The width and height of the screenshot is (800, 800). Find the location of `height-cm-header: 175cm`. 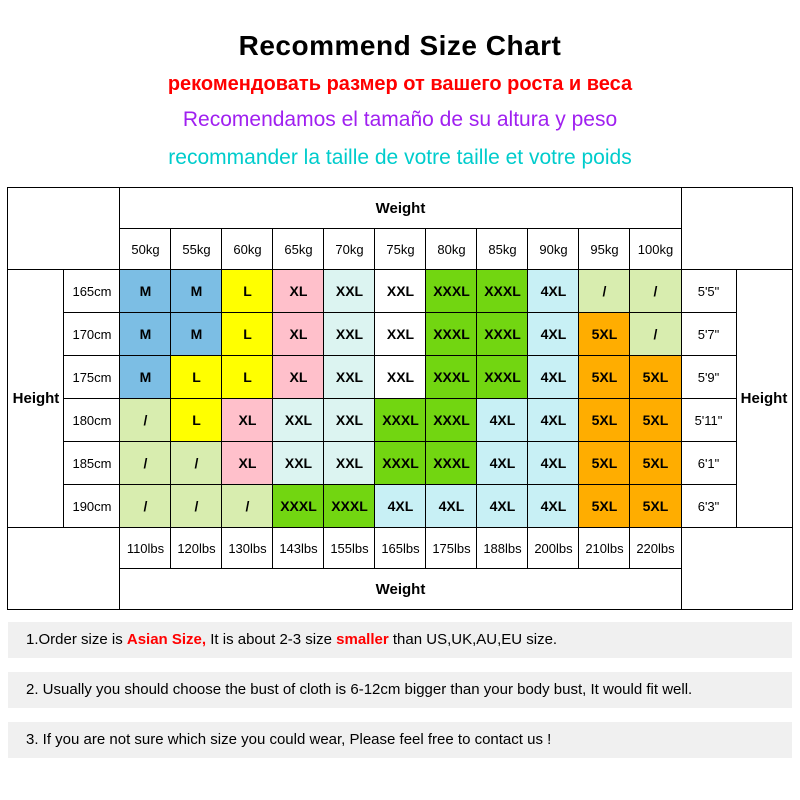

height-cm-header: 175cm is located at coordinates (92, 377).